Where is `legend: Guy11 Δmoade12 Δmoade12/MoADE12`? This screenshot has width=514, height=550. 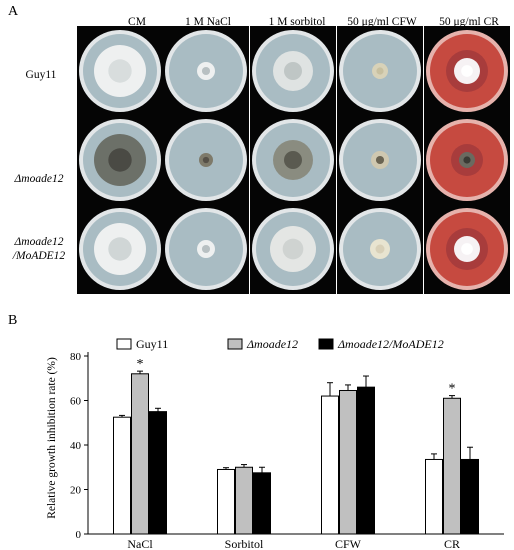
legend: Guy11 Δmoade12 Δmoade12/MoADE12 is located at coordinates (280, 344).